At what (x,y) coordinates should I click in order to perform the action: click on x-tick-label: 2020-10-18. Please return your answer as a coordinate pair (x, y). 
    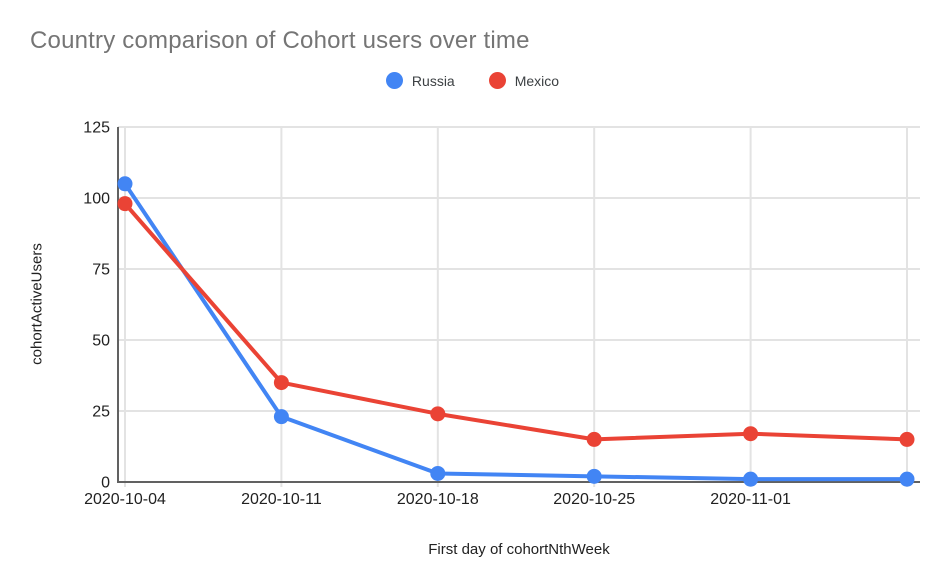
    Looking at the image, I should click on (438, 499).